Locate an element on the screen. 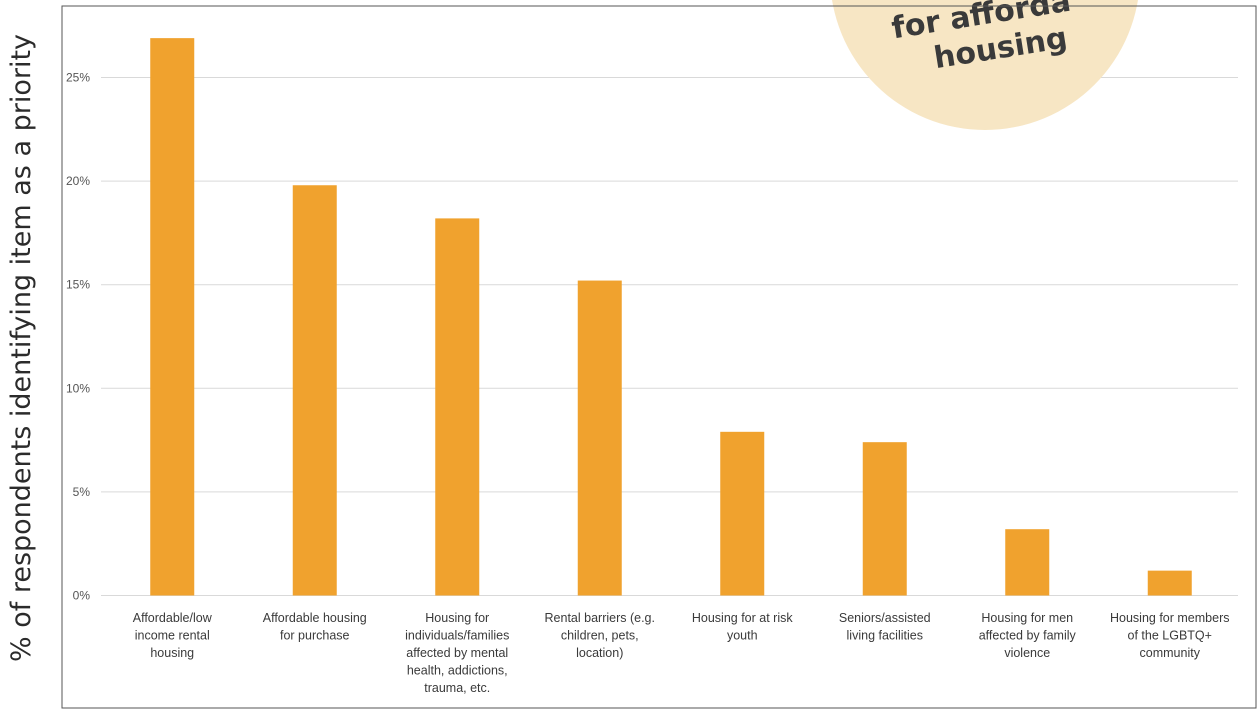 The image size is (1259, 710). callout-badge-circle is located at coordinates (985, 65).